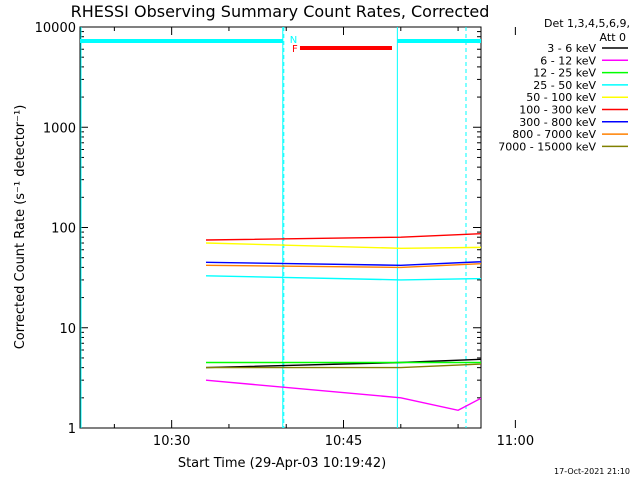  What do you see at coordinates (295, 49) in the screenshot?
I see `flag-label-f: F` at bounding box center [295, 49].